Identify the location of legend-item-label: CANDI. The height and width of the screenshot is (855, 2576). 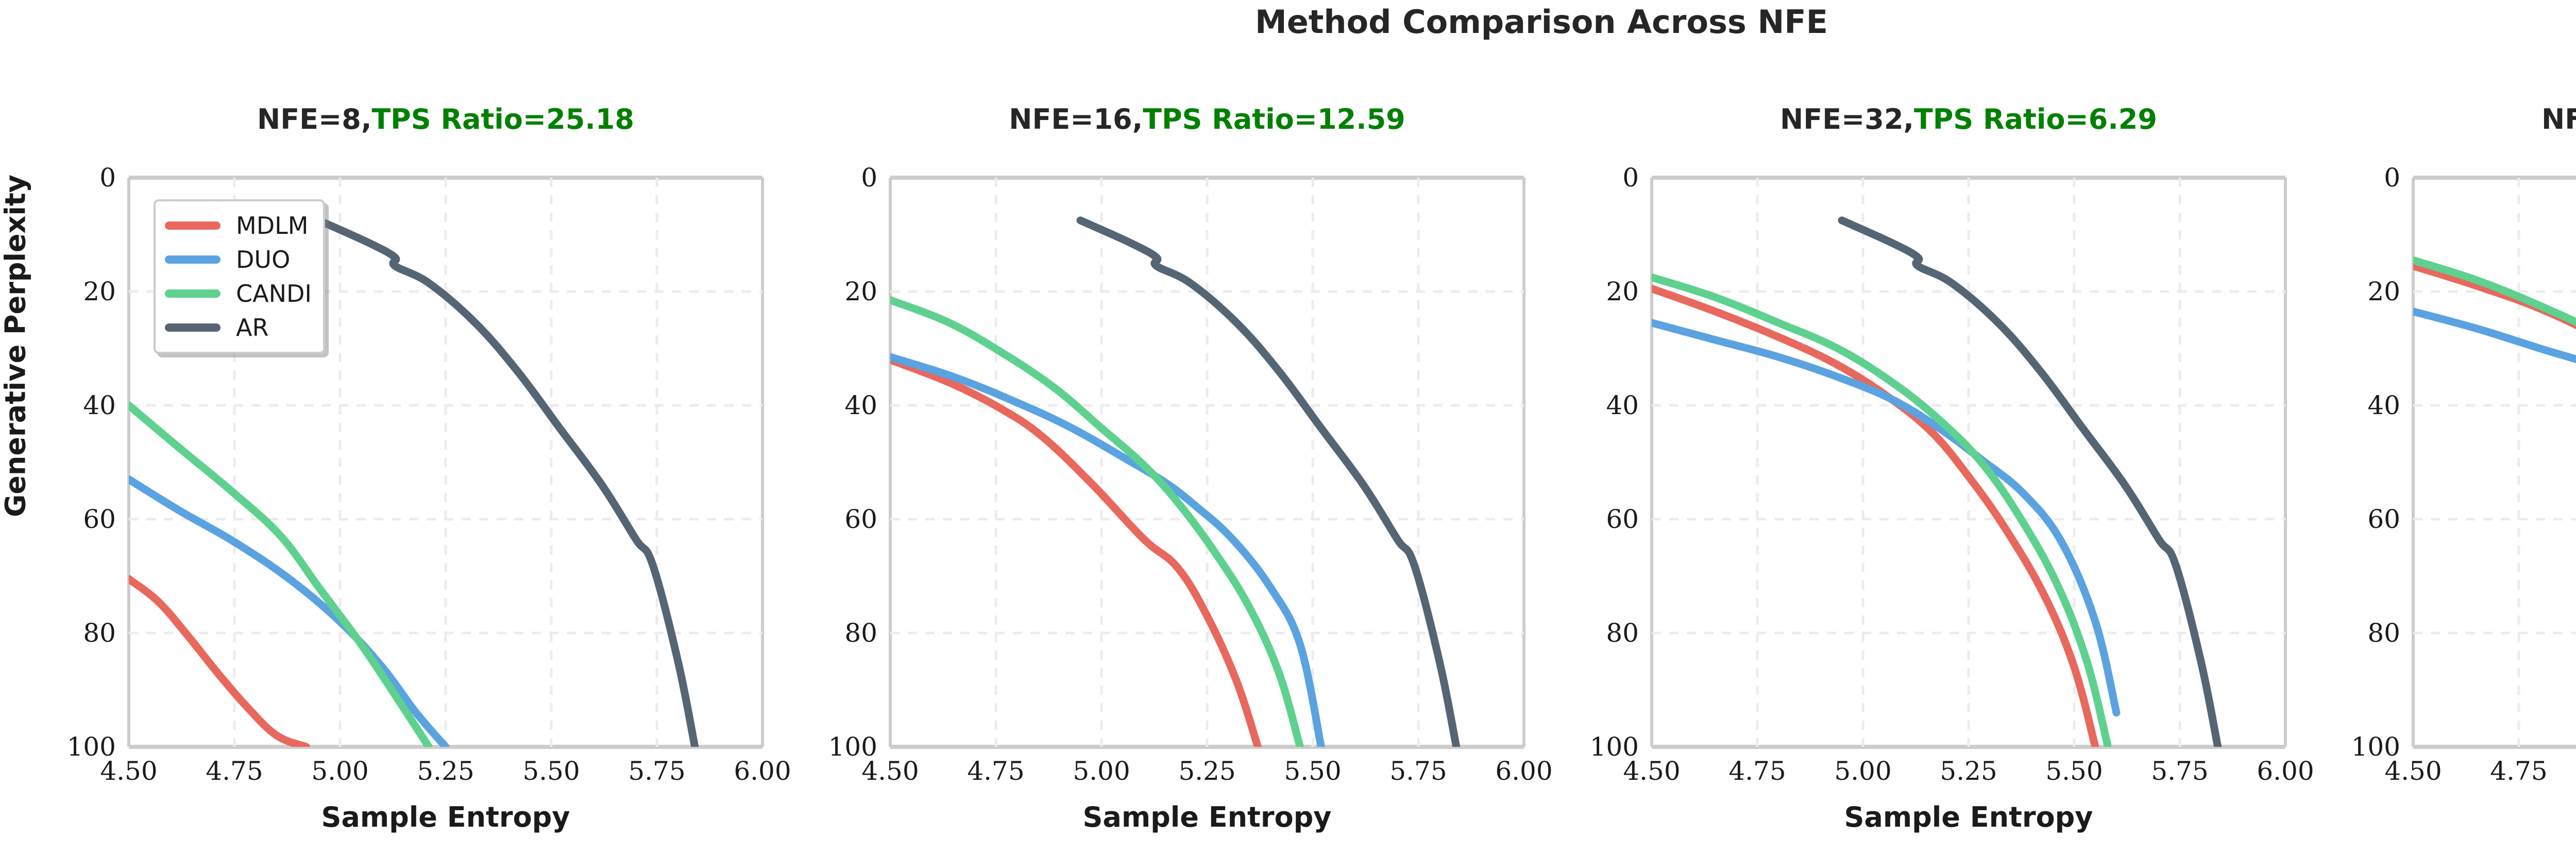
(274, 293).